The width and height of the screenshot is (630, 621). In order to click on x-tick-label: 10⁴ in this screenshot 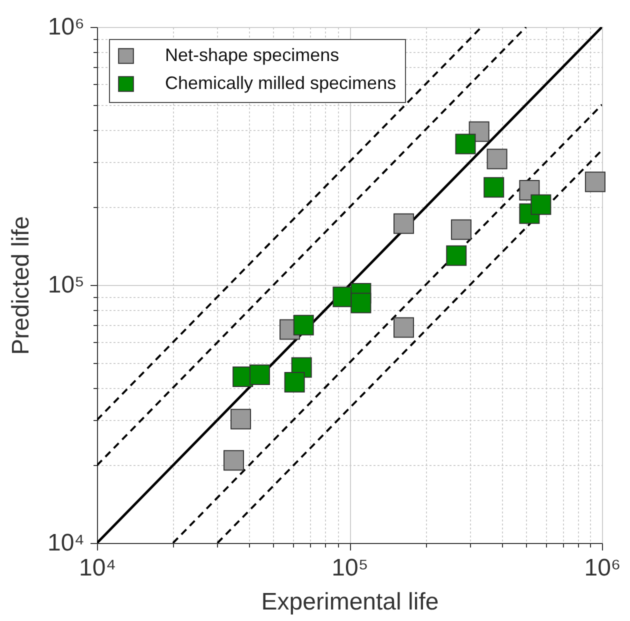, I will do `click(97, 568)`.